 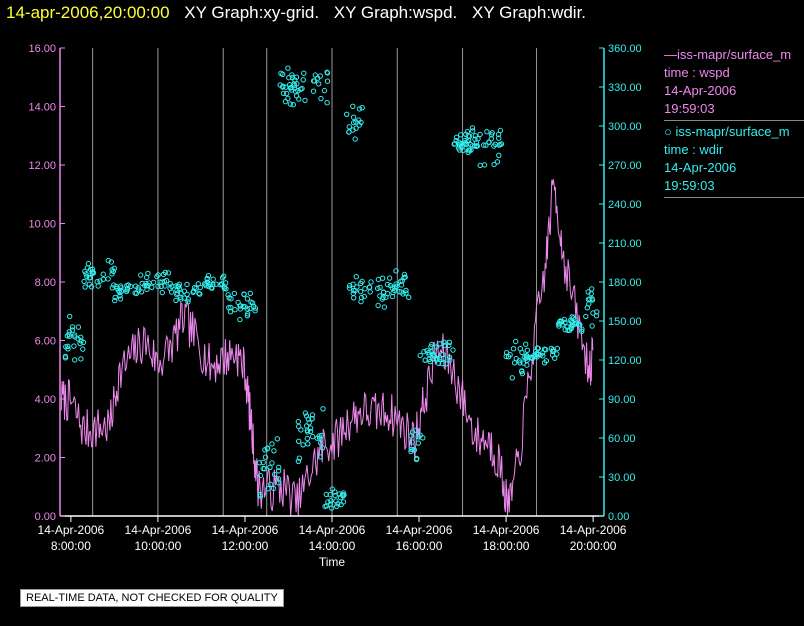 What do you see at coordinates (42, 108) in the screenshot?
I see `left-tick-label: 14.00` at bounding box center [42, 108].